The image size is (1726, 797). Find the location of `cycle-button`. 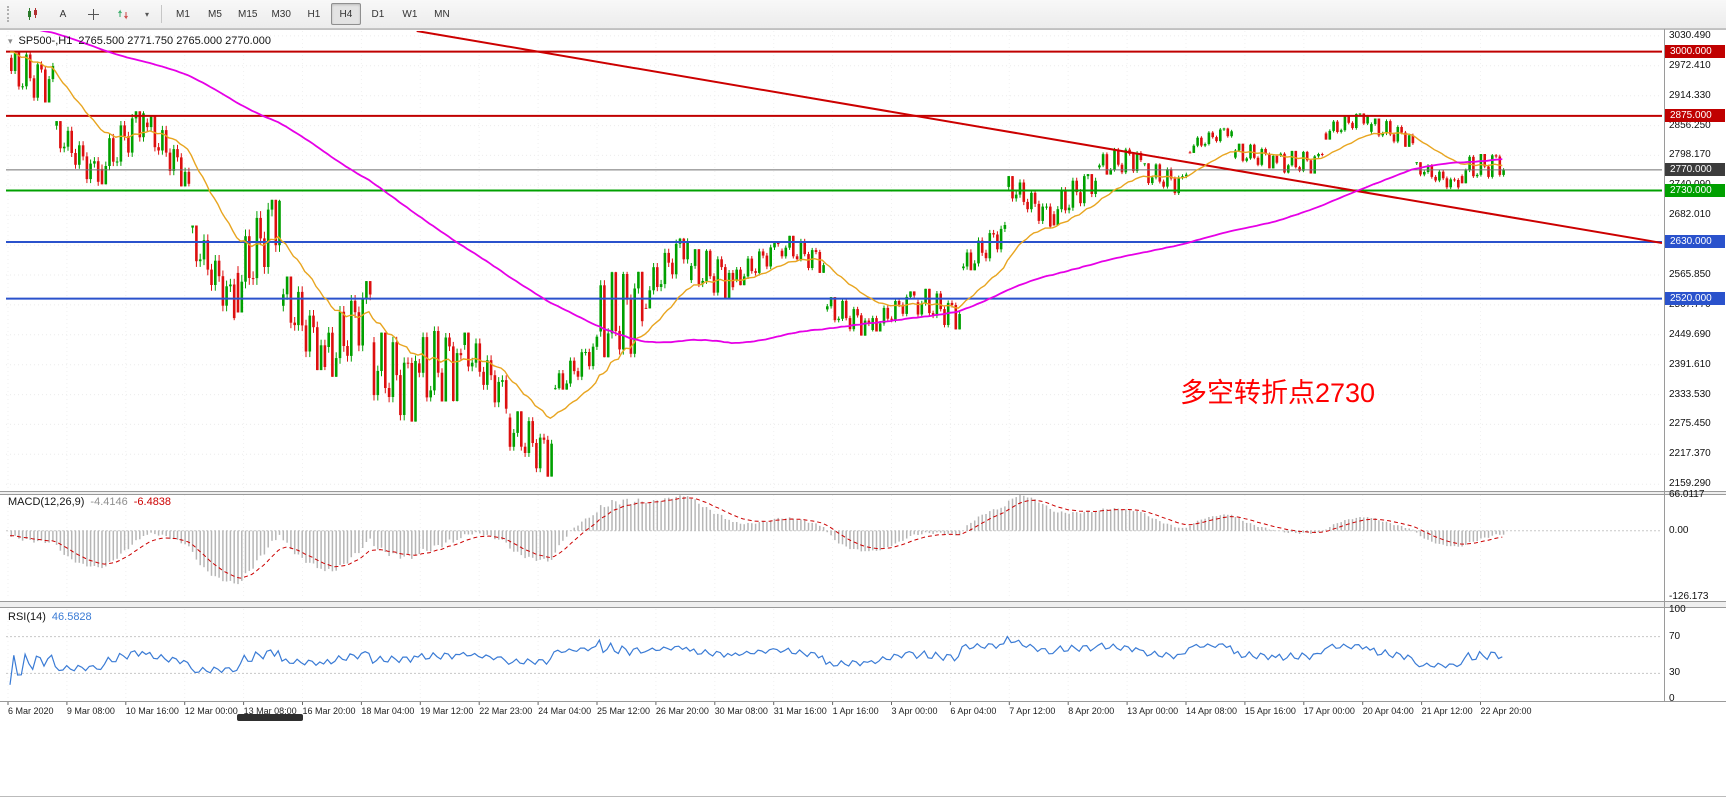

cycle-button is located at coordinates (123, 14).